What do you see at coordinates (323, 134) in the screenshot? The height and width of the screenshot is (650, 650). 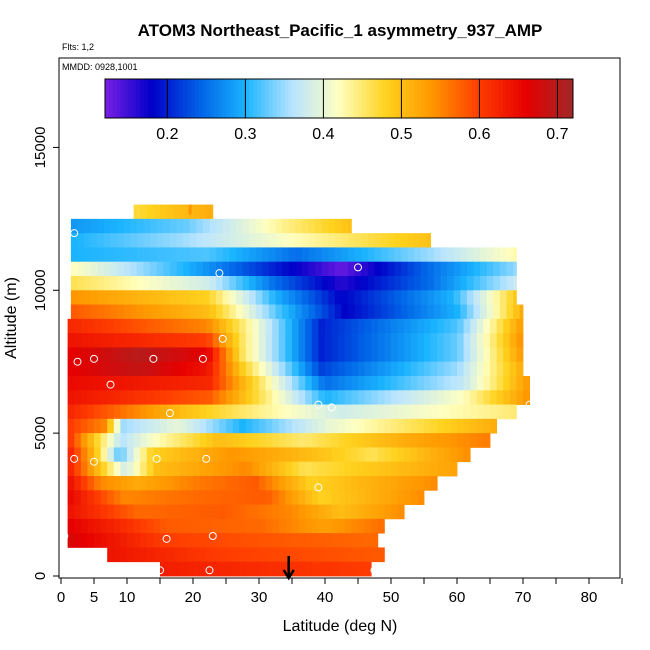 I see `colorbar-tick-label: 0.4` at bounding box center [323, 134].